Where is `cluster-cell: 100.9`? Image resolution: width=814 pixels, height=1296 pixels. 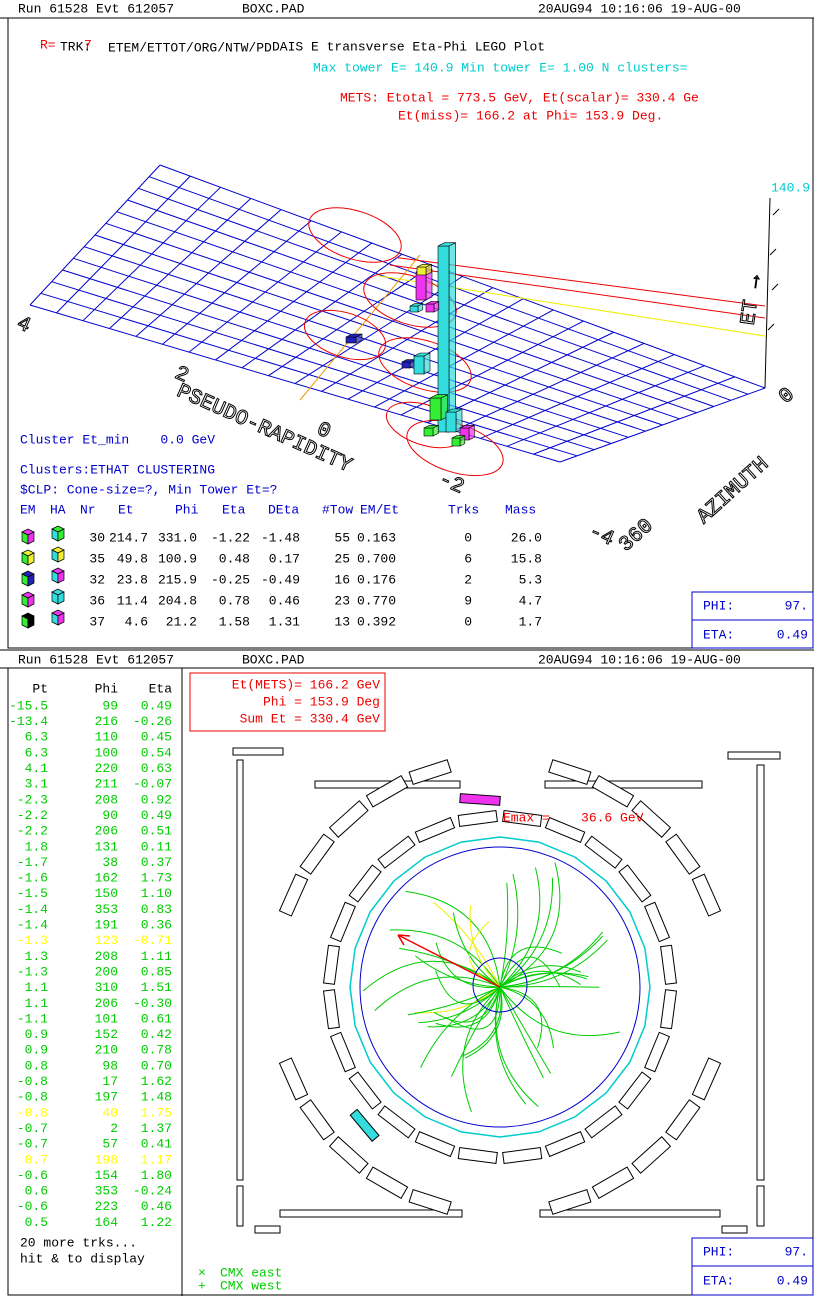 cluster-cell: 100.9 is located at coordinates (177, 558).